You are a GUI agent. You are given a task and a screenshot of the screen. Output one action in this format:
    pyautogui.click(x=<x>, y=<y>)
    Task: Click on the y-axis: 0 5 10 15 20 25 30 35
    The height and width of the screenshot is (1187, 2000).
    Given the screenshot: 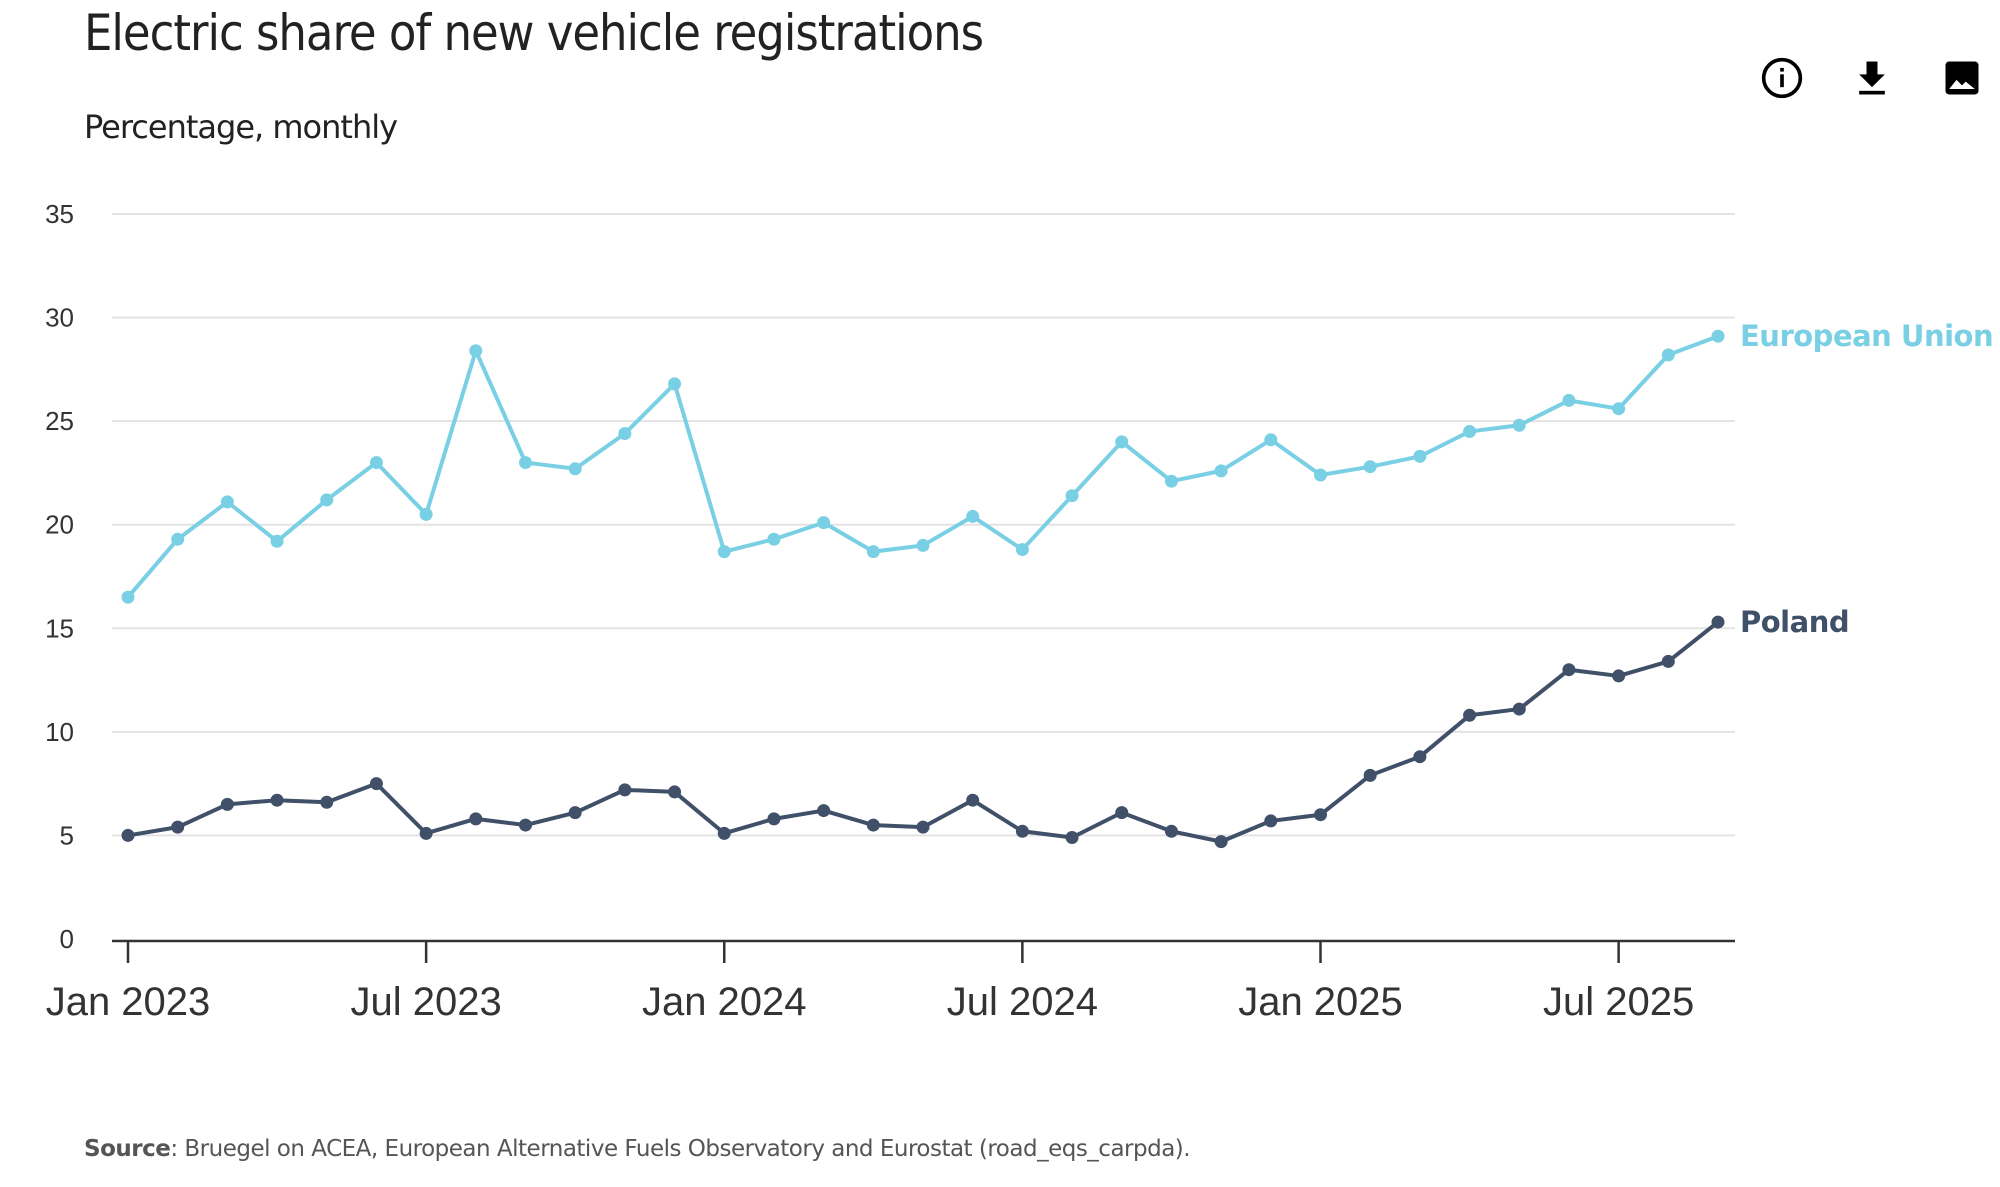 What is the action you would take?
    pyautogui.click(x=59, y=576)
    